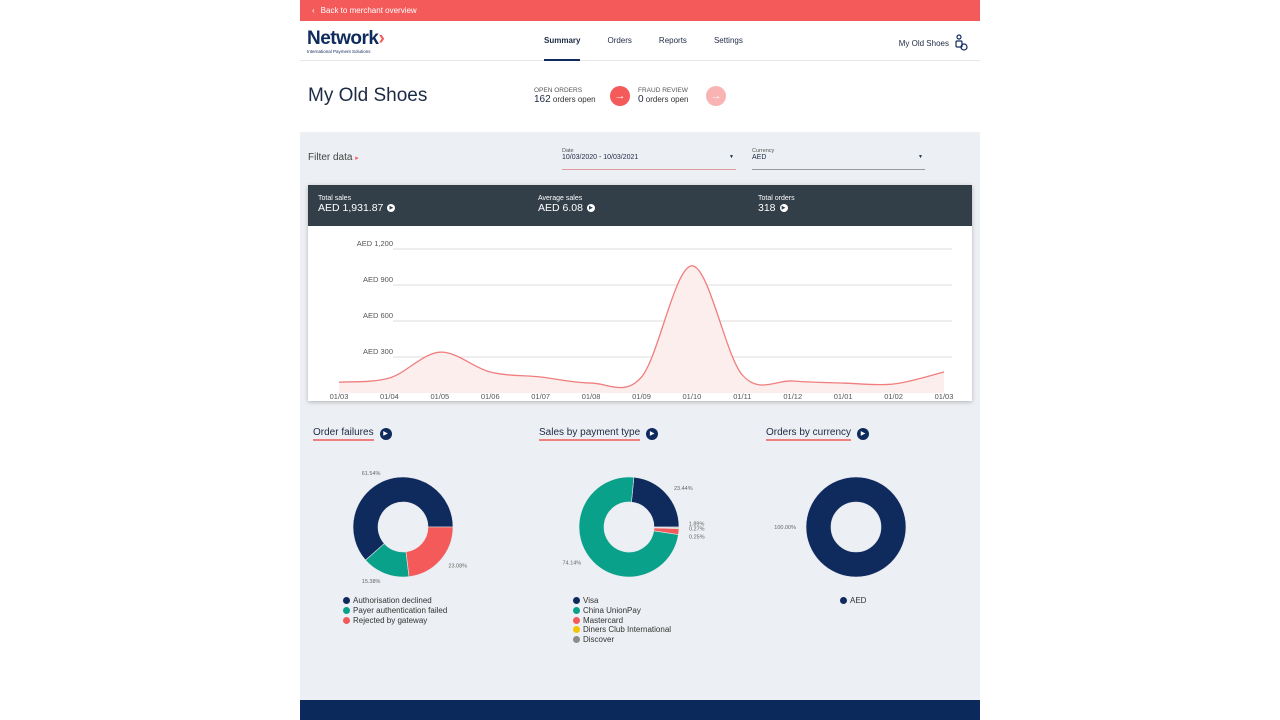 The height and width of the screenshot is (720, 1280). Describe the element at coordinates (843, 396) in the screenshot. I see `x-tick-label: 01/01` at that location.